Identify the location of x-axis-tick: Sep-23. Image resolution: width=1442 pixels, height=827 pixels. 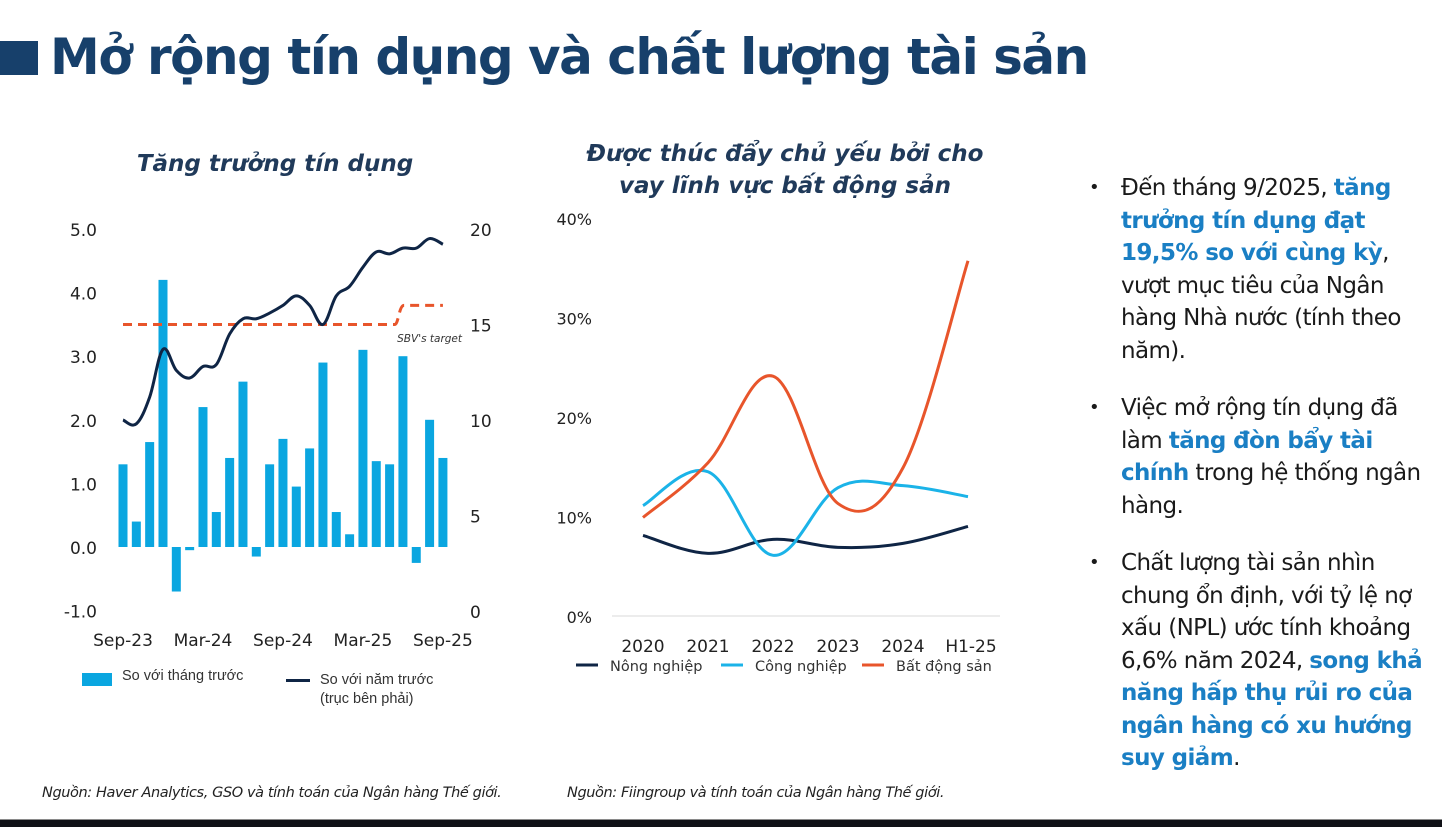
(123, 641).